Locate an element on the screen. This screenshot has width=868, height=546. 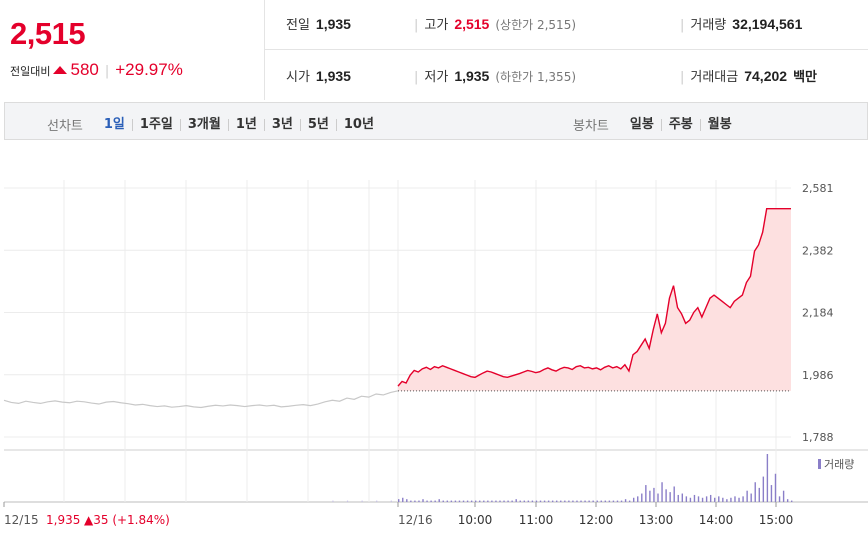
up-arrow-icon is located at coordinates (60, 70).